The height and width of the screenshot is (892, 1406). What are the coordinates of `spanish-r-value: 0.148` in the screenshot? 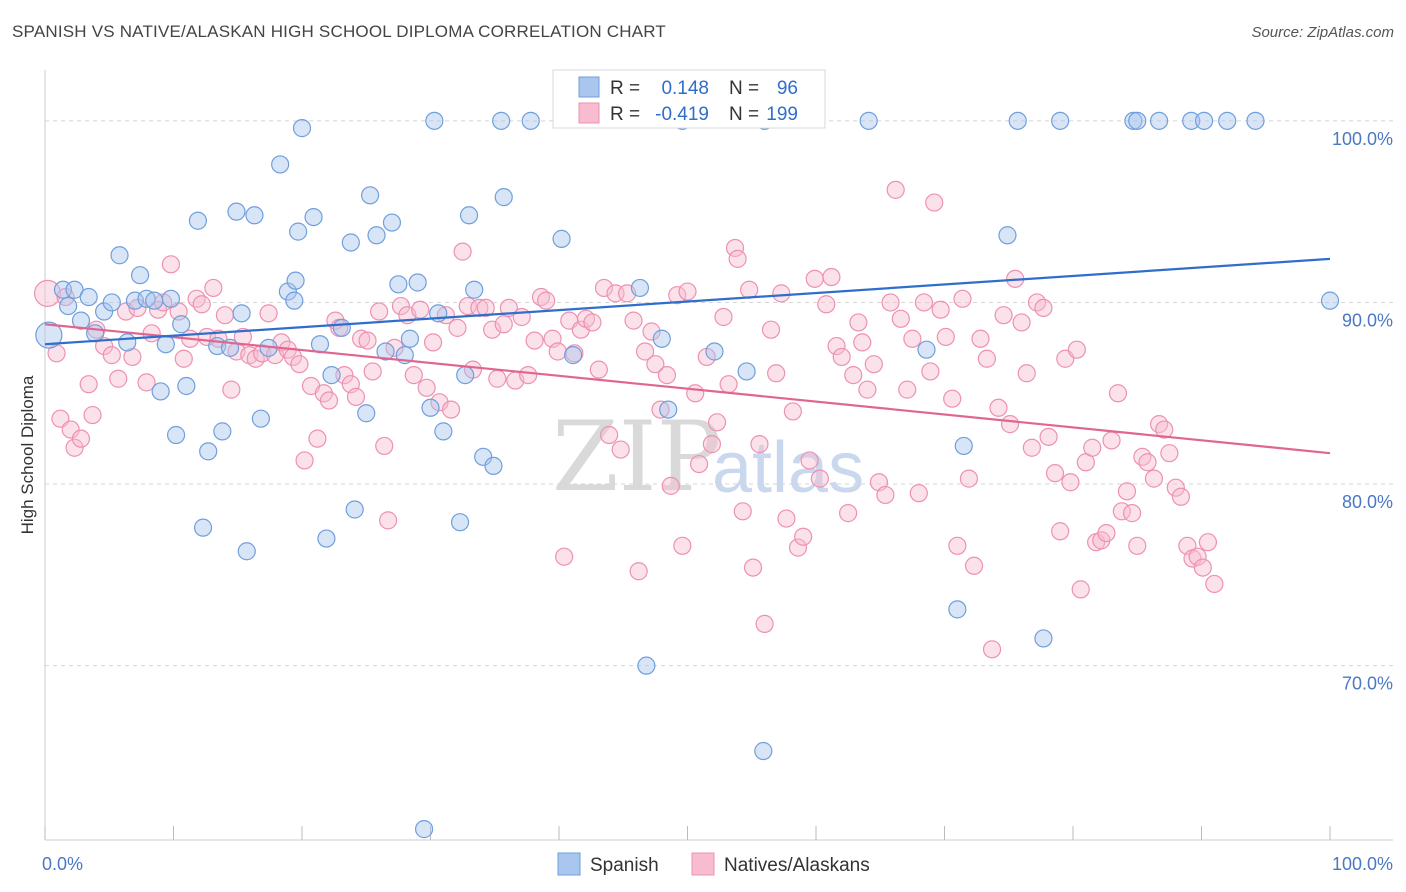 It's located at (685, 88).